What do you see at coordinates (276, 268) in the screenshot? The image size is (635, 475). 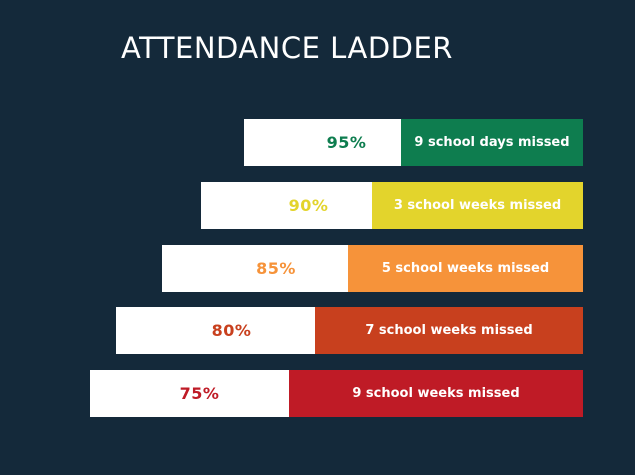 I see `percent-label: 85%` at bounding box center [276, 268].